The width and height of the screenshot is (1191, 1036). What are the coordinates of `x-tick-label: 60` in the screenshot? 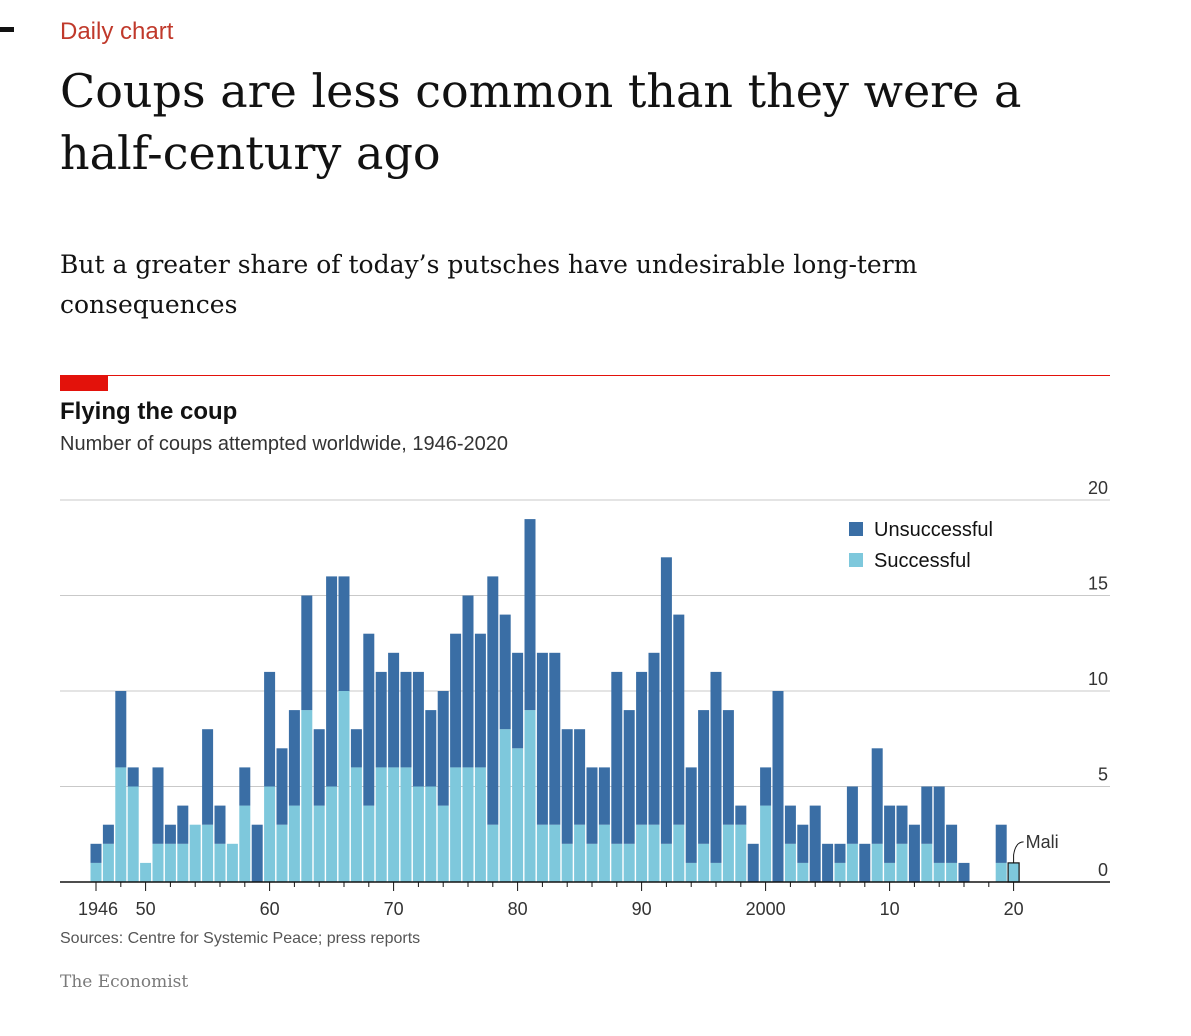 It's located at (270, 909).